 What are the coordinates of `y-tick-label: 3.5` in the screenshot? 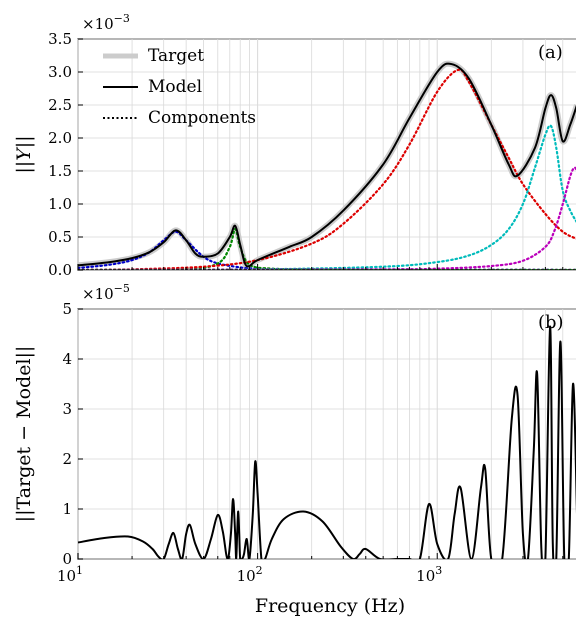 It's located at (60, 39).